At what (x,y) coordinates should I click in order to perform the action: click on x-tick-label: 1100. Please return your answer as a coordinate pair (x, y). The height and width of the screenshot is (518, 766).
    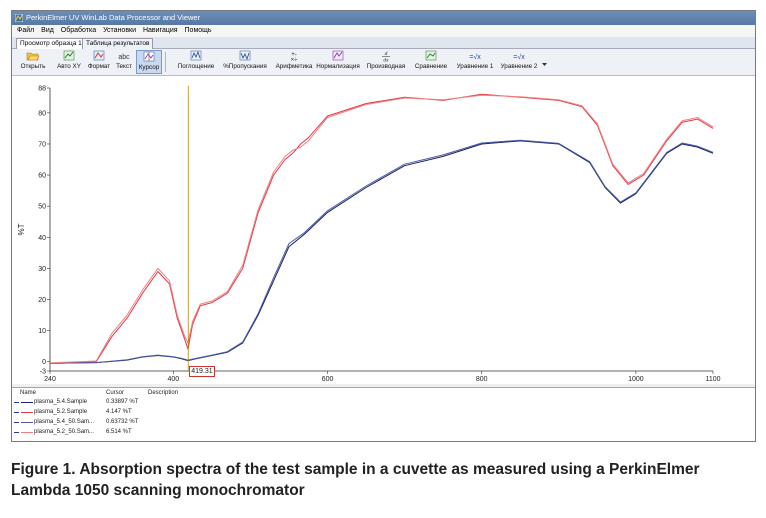
    Looking at the image, I should click on (712, 379).